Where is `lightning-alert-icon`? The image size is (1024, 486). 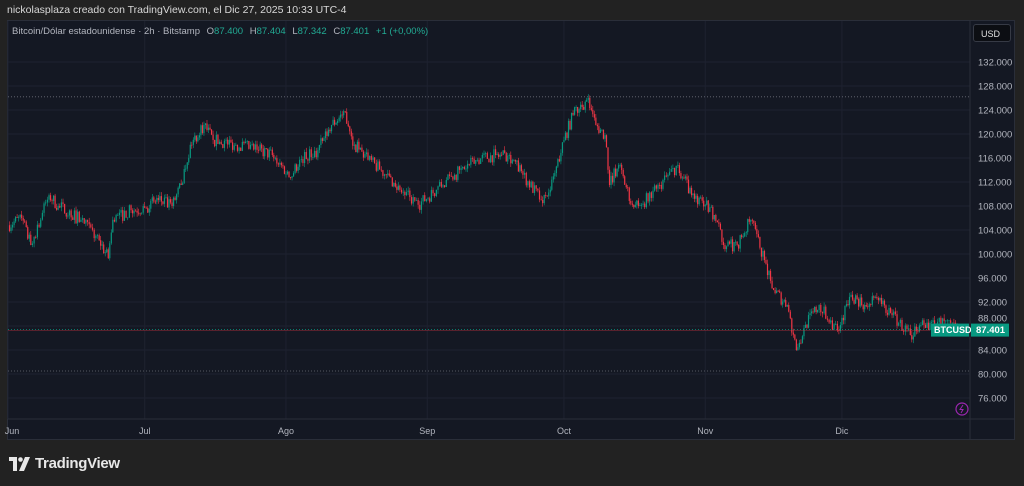
lightning-alert-icon is located at coordinates (962, 409).